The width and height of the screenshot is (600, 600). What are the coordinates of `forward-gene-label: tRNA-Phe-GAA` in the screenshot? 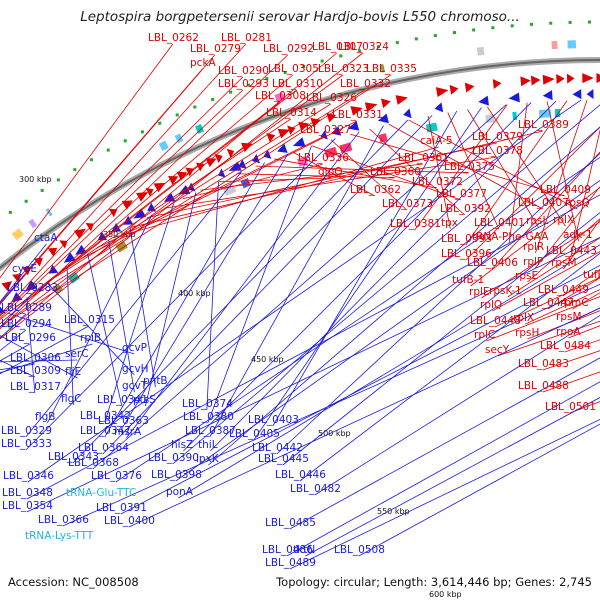 It's located at (510, 237).